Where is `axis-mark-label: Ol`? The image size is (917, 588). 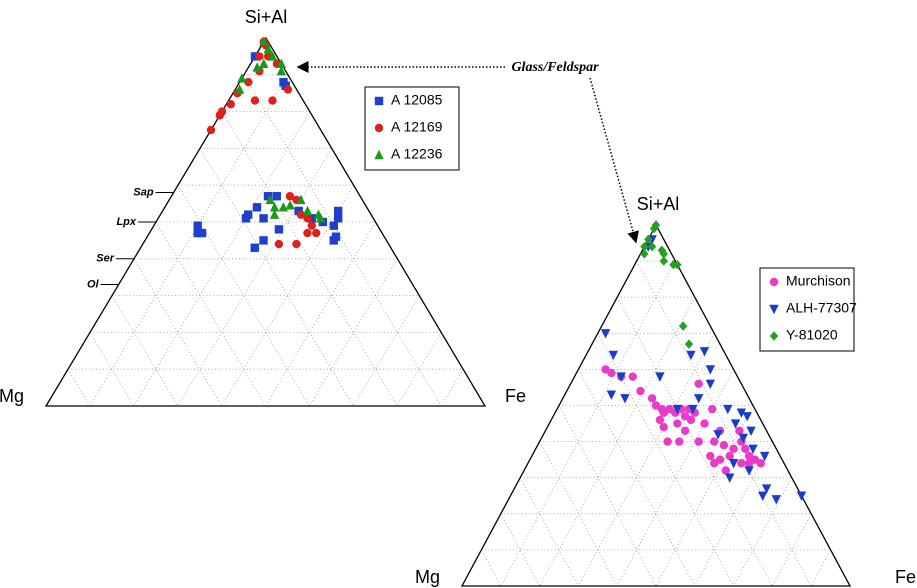
axis-mark-label: Ol is located at coordinates (93, 284).